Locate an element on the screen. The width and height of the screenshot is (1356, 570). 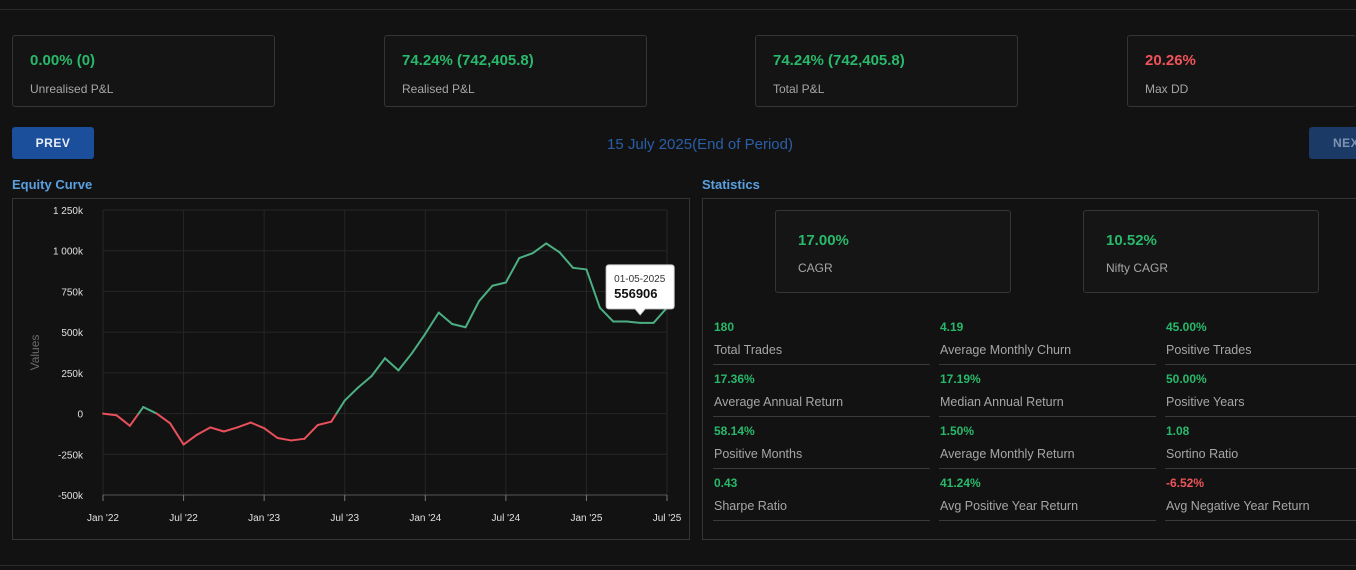
statistics-title: Statistics is located at coordinates (731, 184).